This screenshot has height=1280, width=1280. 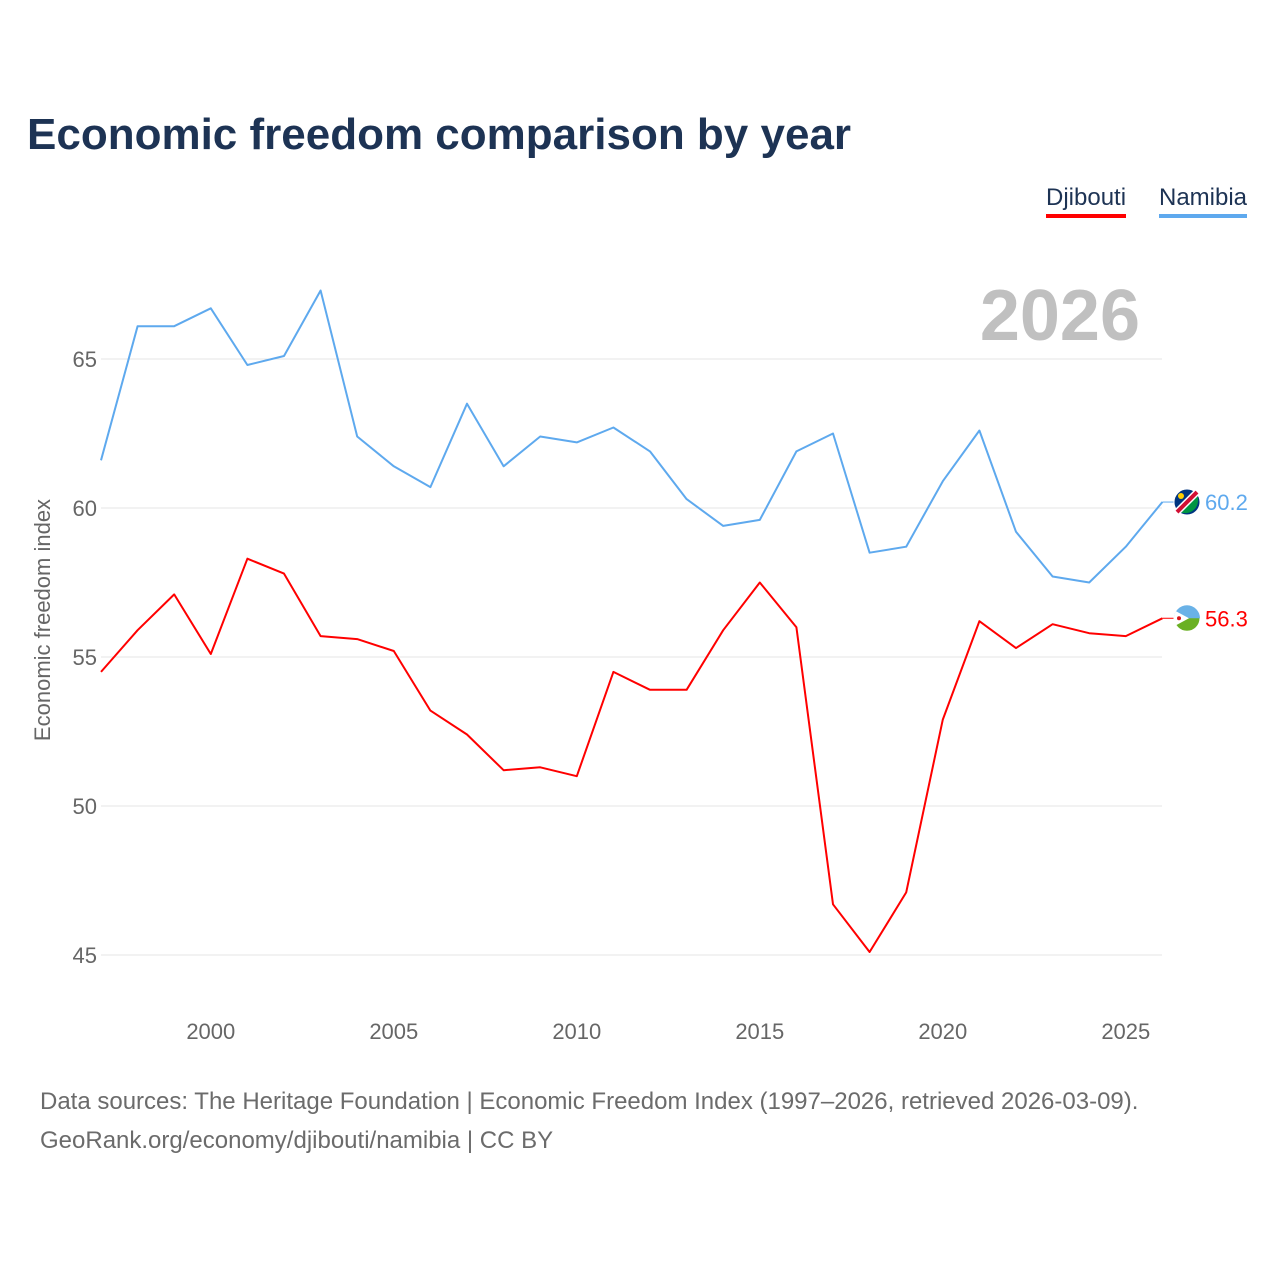 I want to click on flag-djibouti-star, so click(x=1179, y=618).